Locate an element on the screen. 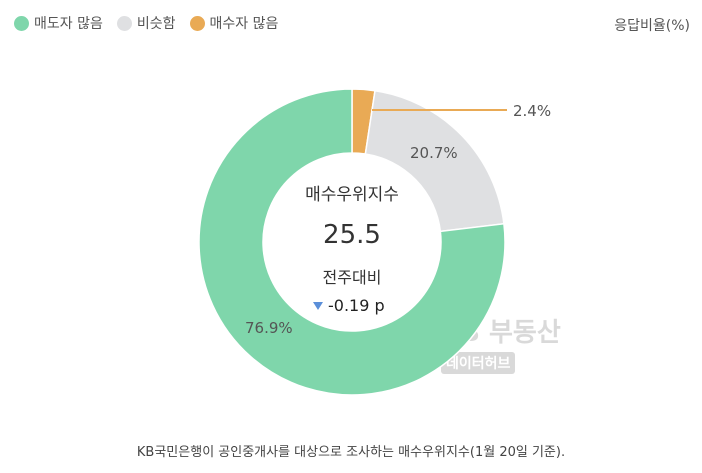 Image resolution: width=702 pixels, height=473 pixels. legend-item-similar: 비슷함 is located at coordinates (146, 23).